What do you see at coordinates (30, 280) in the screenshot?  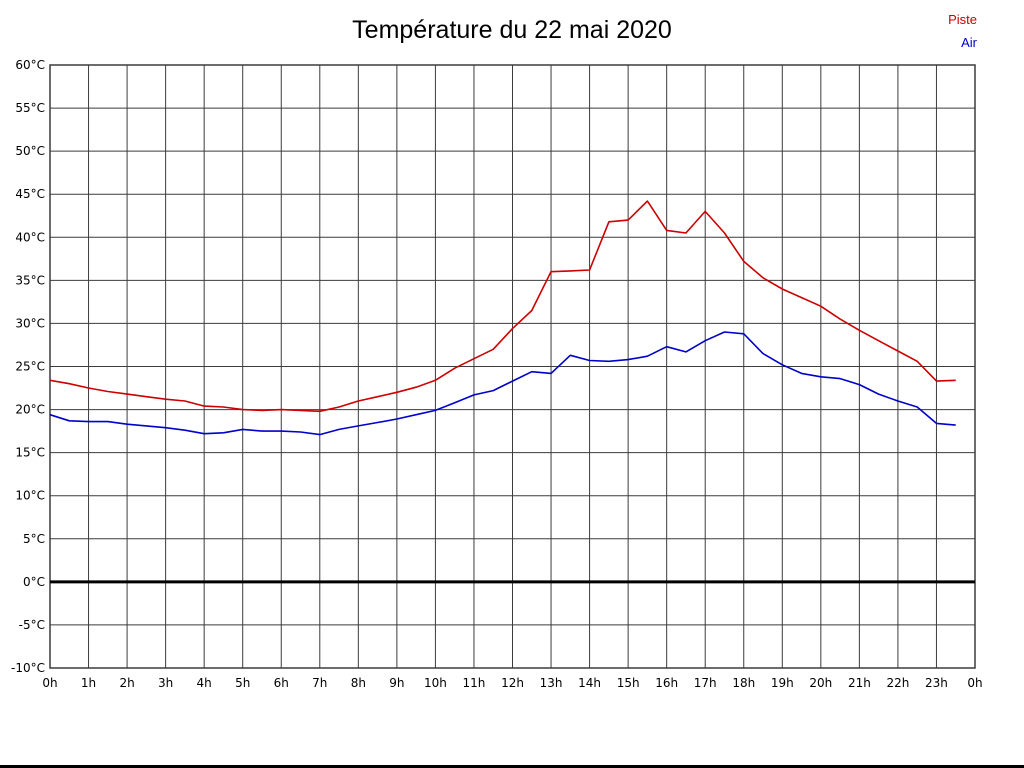 I see `y-axis-tick-label: 35°C` at bounding box center [30, 280].